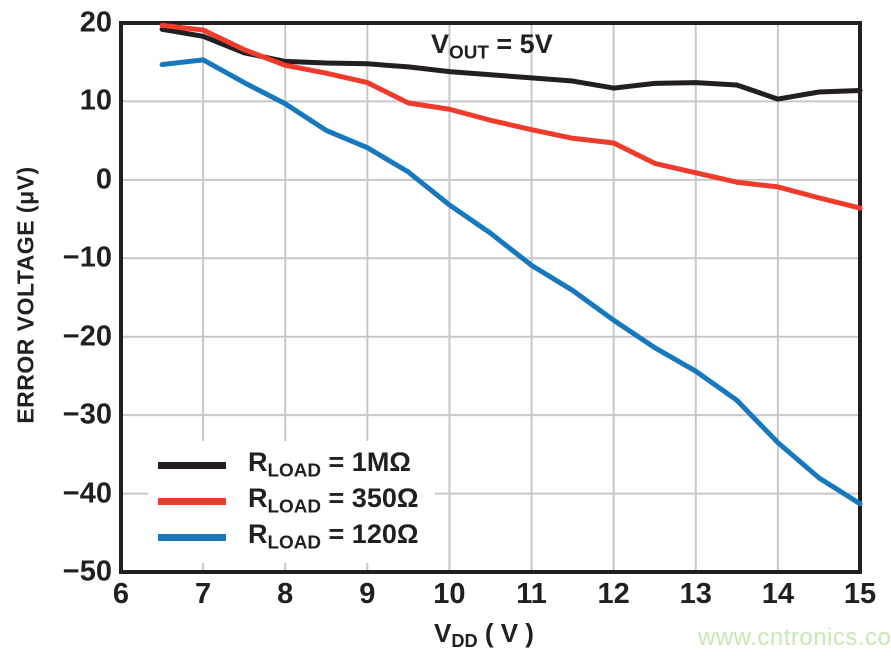  I want to click on legend-item-rload-120: RLOAD = 120Ω, so click(288, 537).